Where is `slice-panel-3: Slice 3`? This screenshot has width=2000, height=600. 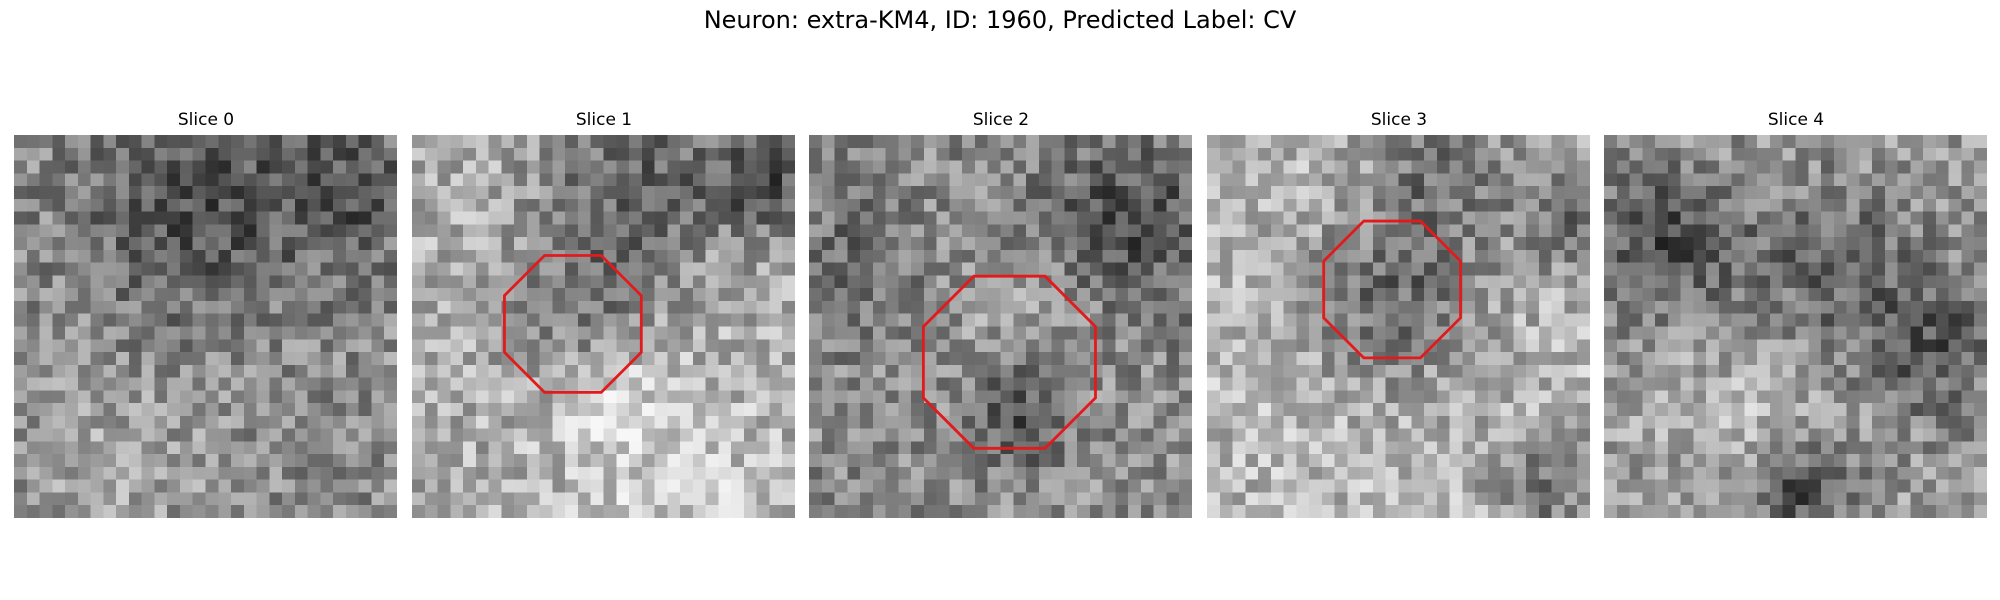 slice-panel-3: Slice 3 is located at coordinates (1399, 313).